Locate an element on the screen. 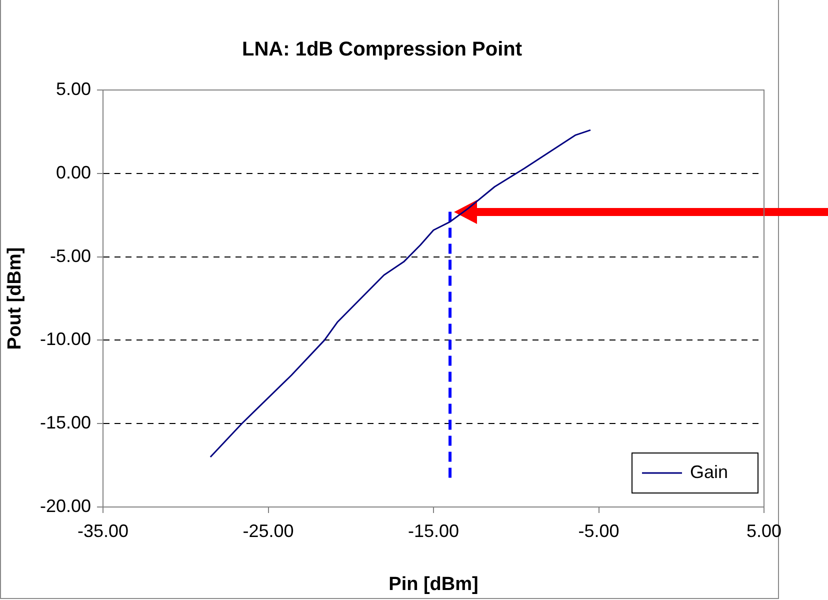  x-tick-label: -15.00 is located at coordinates (434, 530).